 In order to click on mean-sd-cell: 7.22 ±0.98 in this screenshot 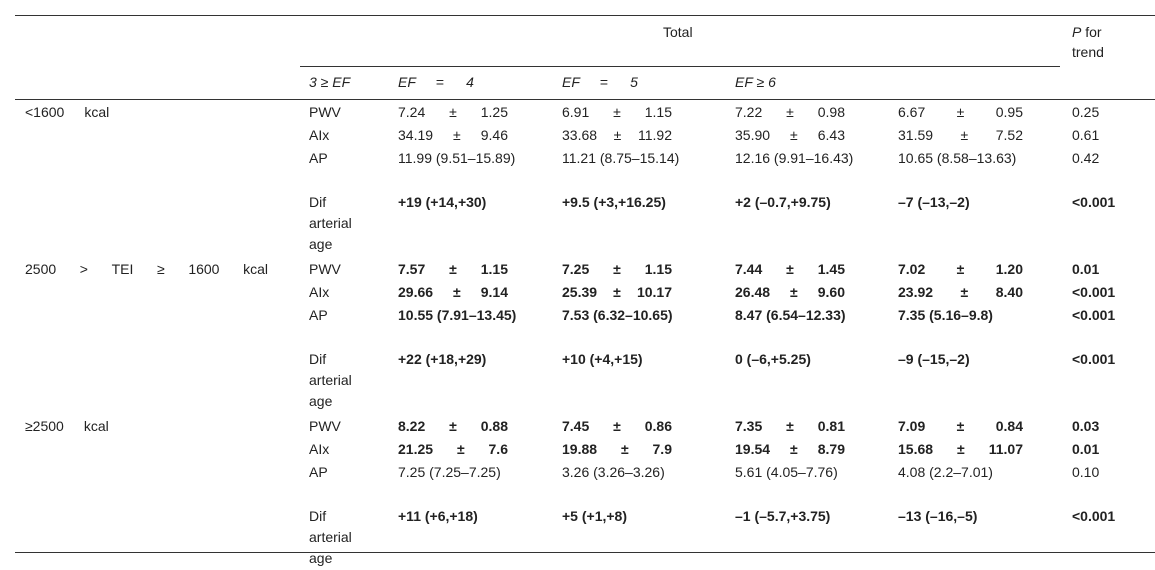, I will do `click(790, 112)`.